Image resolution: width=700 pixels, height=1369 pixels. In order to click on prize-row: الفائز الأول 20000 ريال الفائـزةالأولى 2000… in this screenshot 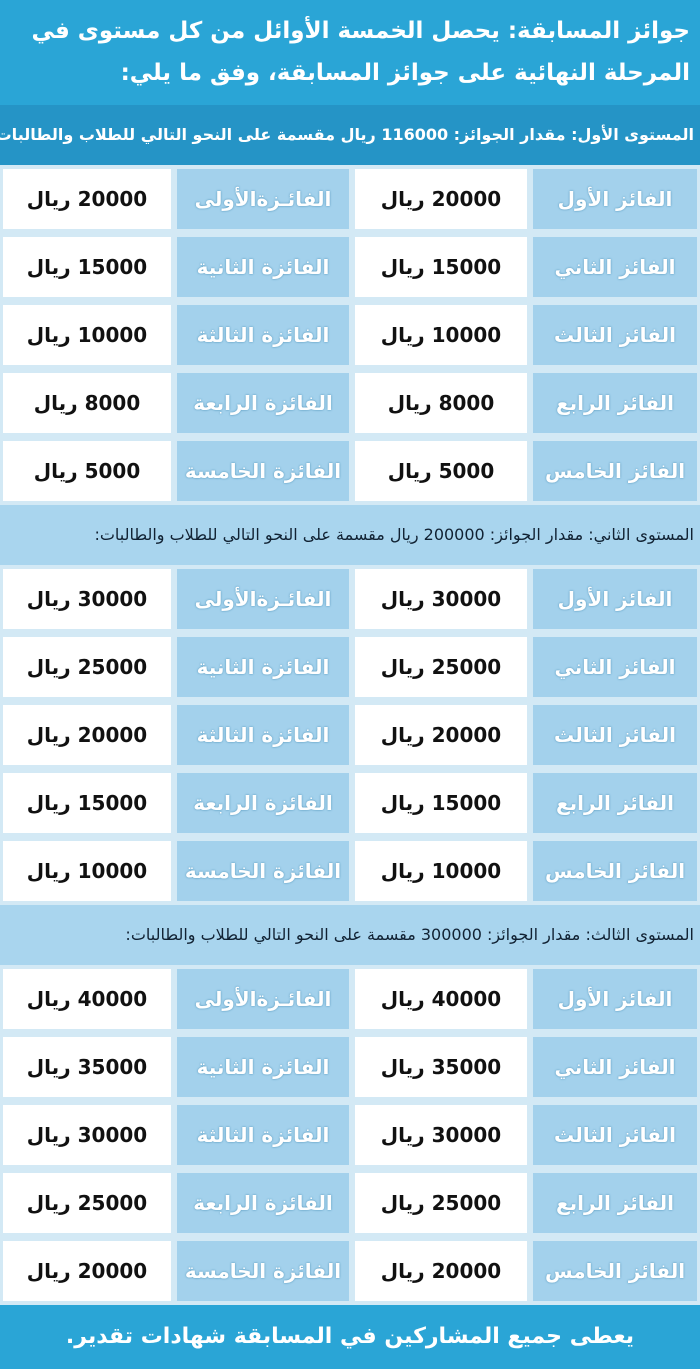, I will do `click(350, 199)`.